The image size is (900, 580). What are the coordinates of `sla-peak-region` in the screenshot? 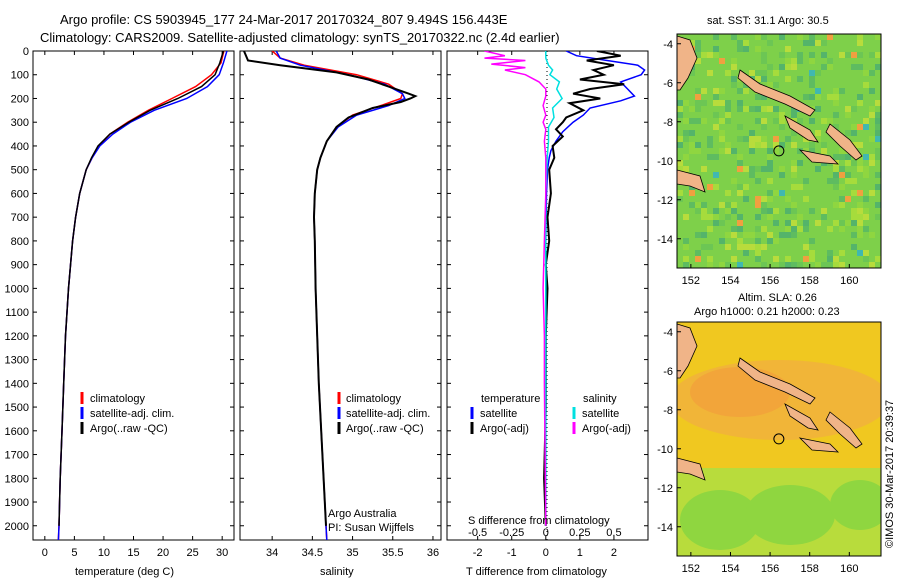 It's located at (740, 392).